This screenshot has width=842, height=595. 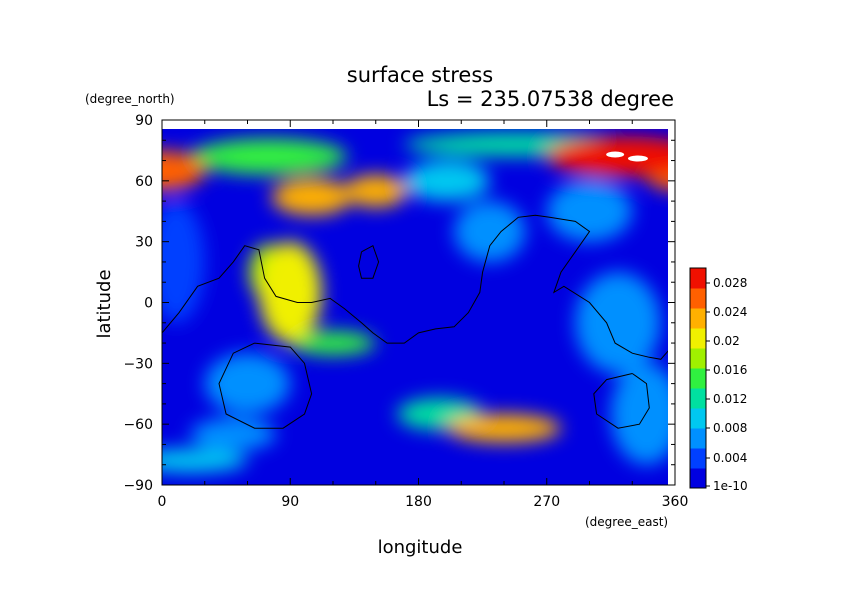 I want to click on colorbar-tick-label: 0.004, so click(x=730, y=458).